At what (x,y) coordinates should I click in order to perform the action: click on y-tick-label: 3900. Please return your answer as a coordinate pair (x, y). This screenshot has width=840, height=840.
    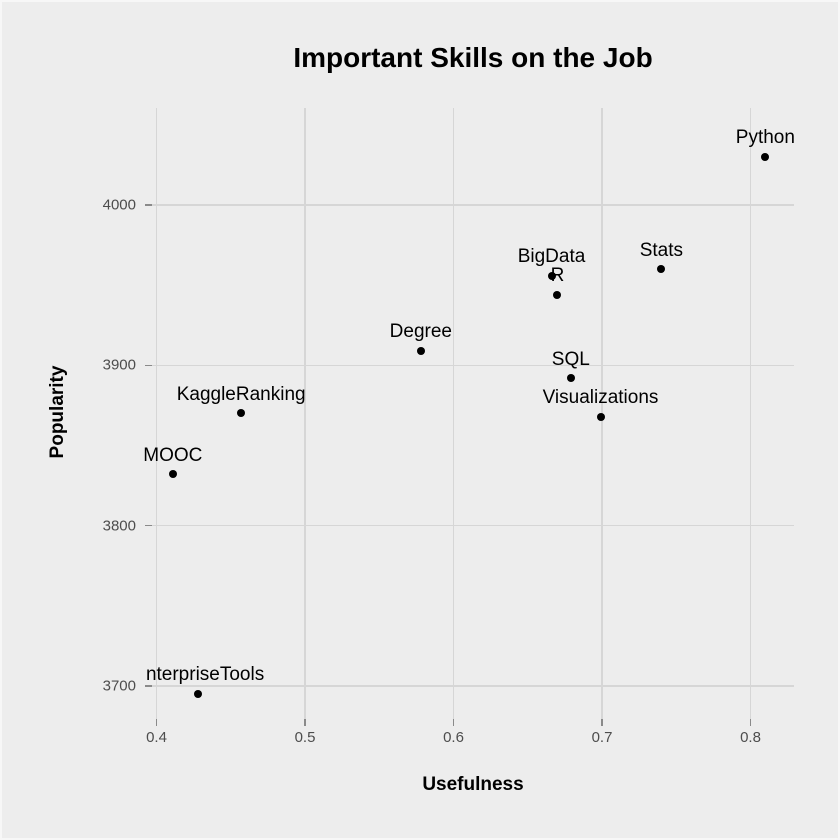
    Looking at the image, I should click on (119, 365).